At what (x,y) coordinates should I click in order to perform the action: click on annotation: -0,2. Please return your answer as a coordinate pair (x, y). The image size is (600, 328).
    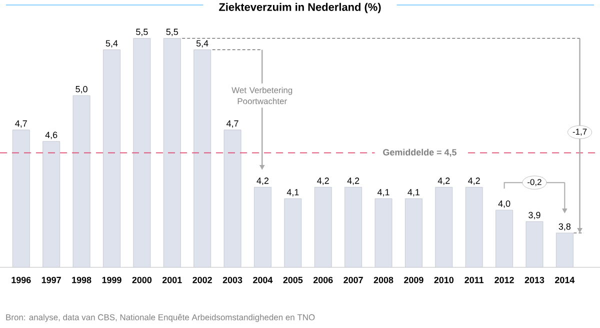
    Looking at the image, I should click on (535, 182).